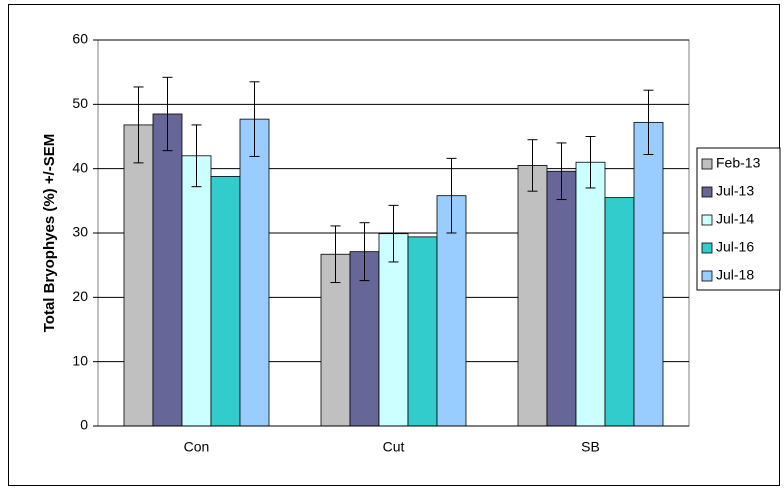 The width and height of the screenshot is (784, 490). What do you see at coordinates (80, 103) in the screenshot?
I see `y-tick-label: 50` at bounding box center [80, 103].